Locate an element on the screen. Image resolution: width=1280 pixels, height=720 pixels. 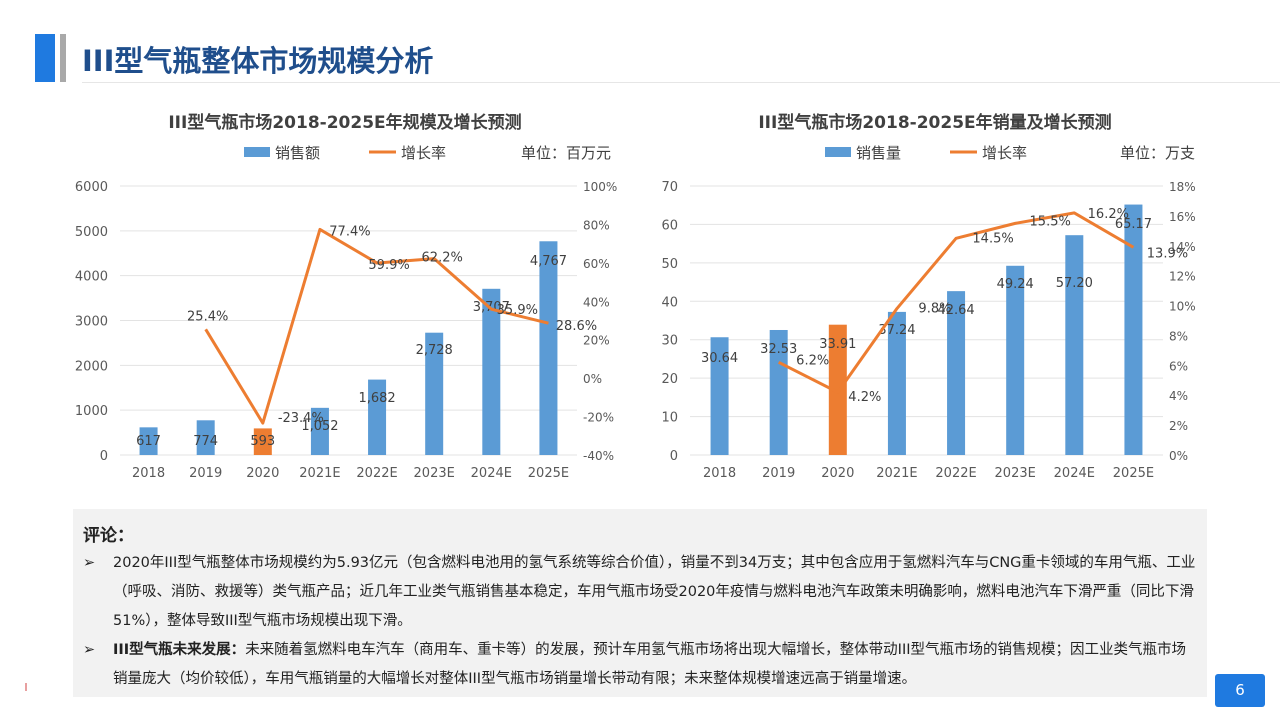
y-tick-label: 70 is located at coordinates (669, 187).